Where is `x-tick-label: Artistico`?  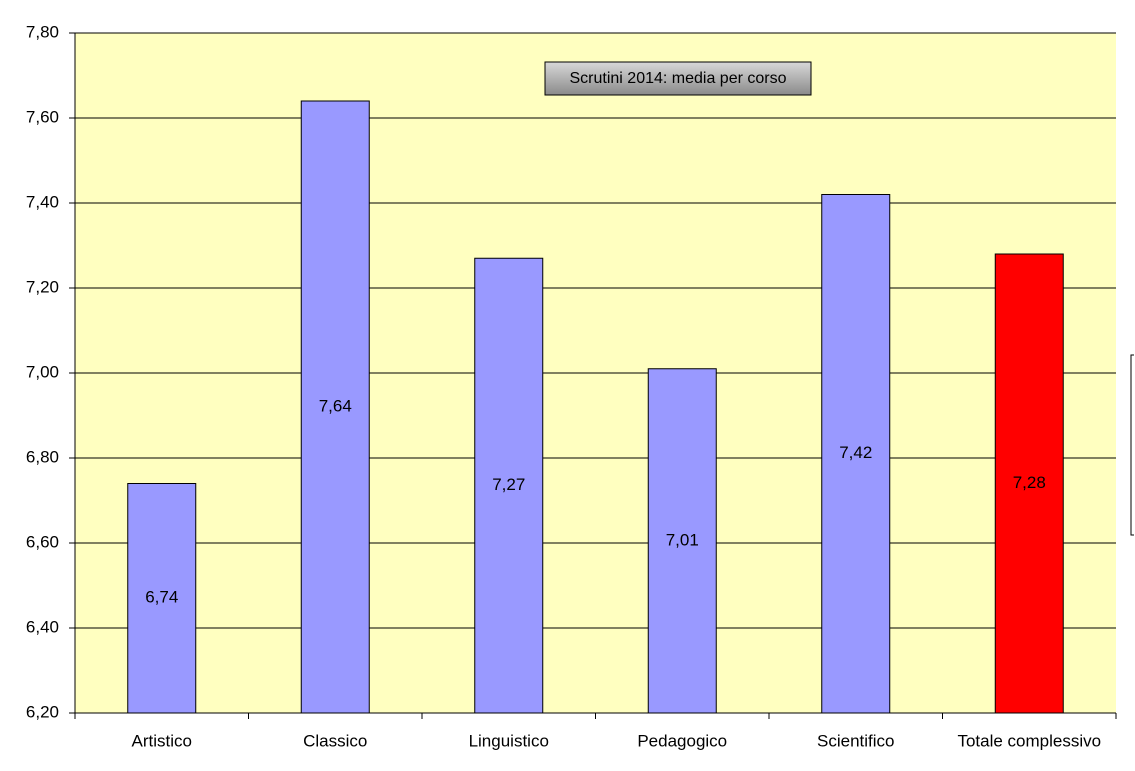
x-tick-label: Artistico is located at coordinates (162, 740).